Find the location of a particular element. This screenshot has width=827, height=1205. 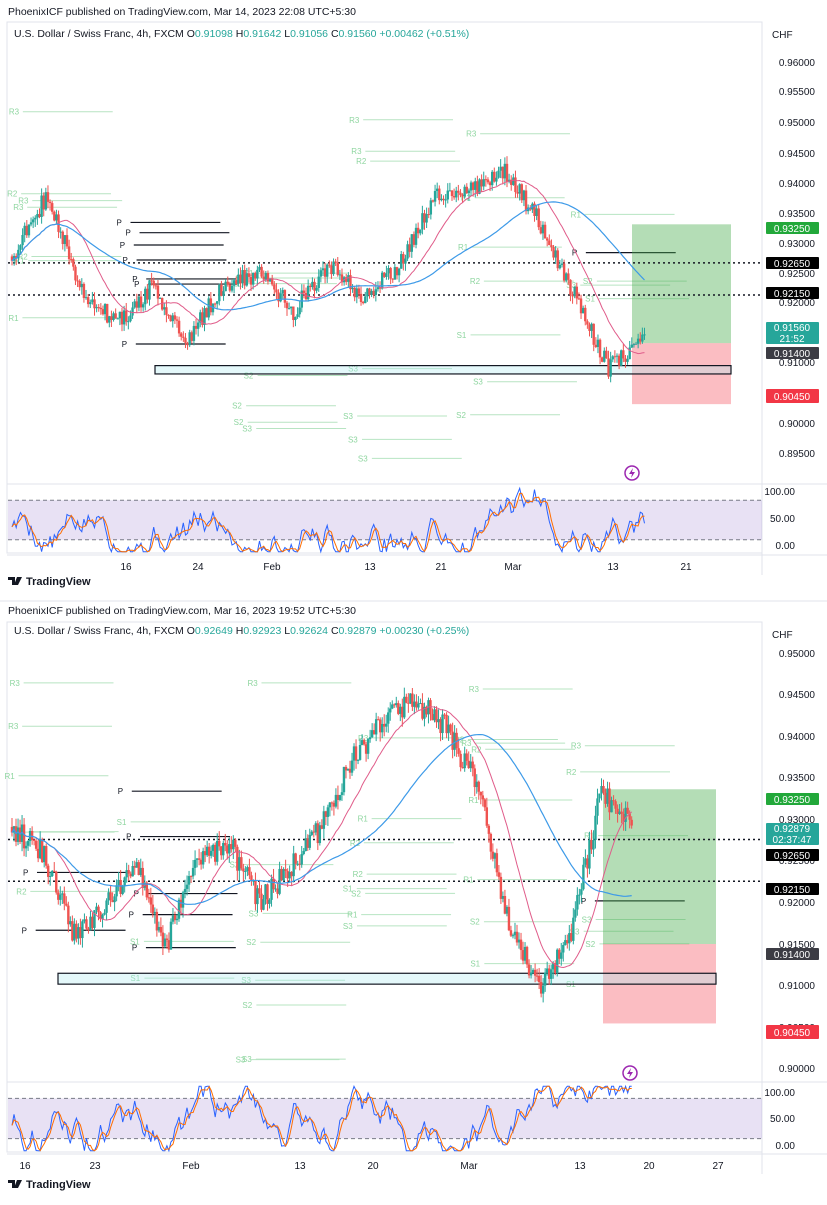

price-tick-label: 0.95000 is located at coordinates (797, 123).